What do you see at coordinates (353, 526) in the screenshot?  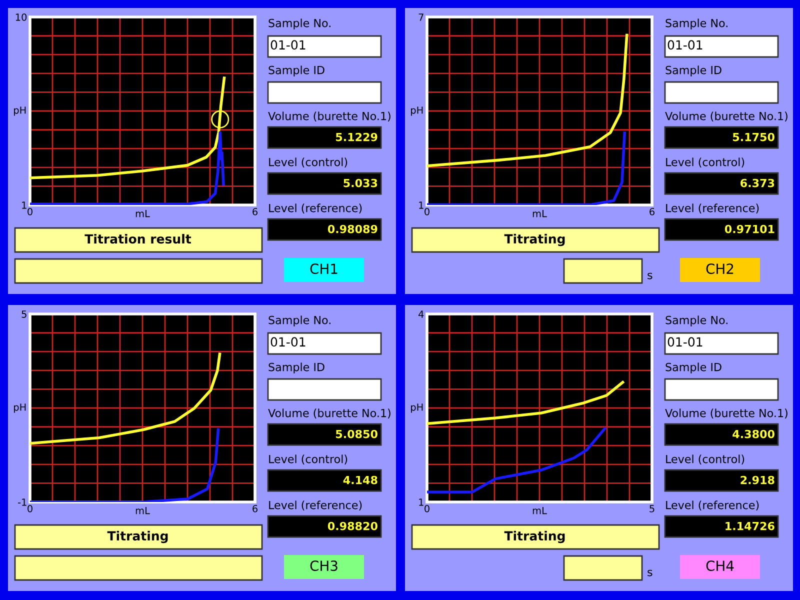 I see `text: 0.98820` at bounding box center [353, 526].